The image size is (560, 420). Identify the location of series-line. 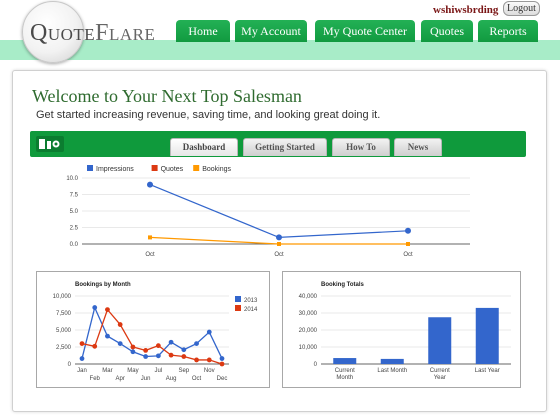
(152, 332).